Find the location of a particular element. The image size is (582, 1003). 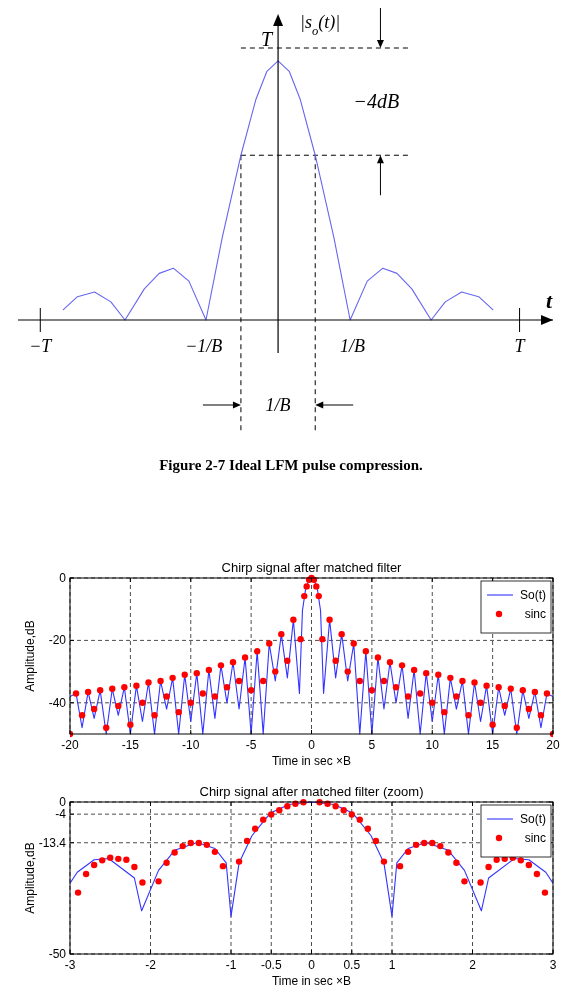

x-tick-label: -2 is located at coordinates (151, 965).